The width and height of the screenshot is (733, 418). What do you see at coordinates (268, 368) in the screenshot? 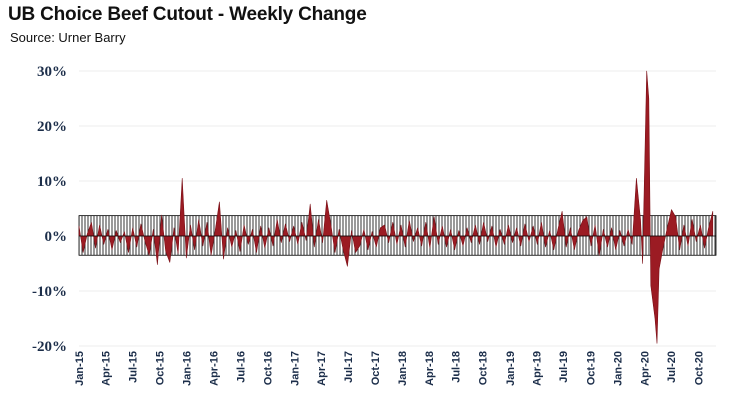
I see `x-tick-label: Oct-16` at bounding box center [268, 368].